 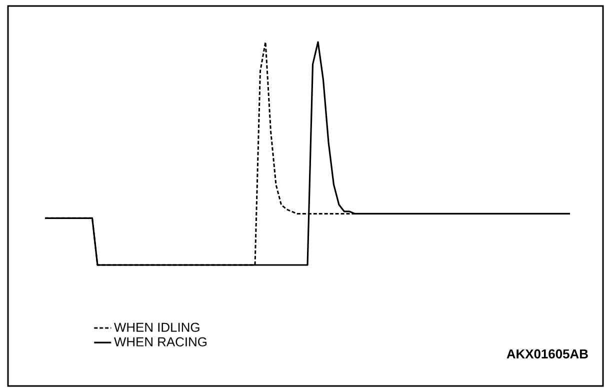 What do you see at coordinates (547, 353) in the screenshot?
I see `text: AKX01605AB` at bounding box center [547, 353].